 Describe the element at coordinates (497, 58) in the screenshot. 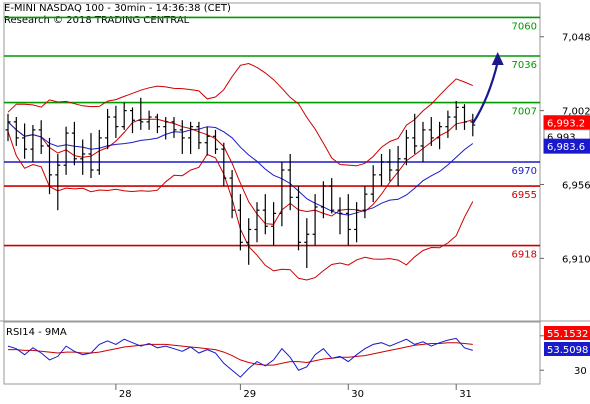

I see `forecast-arrowhead` at that location.